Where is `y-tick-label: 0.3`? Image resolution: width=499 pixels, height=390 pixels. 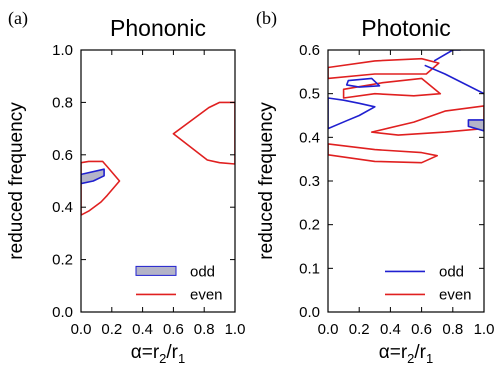
y-tick-label: 0.3 is located at coordinates (309, 181).